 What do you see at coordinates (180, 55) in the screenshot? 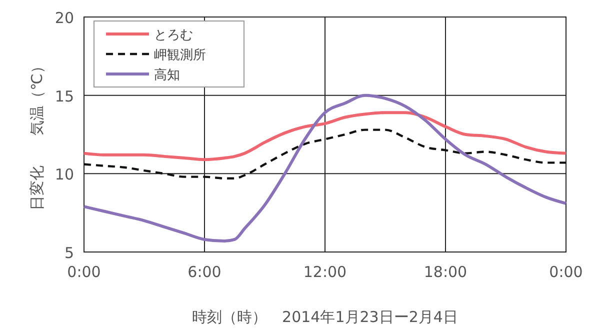
I see `legend-label: 岬観測所` at bounding box center [180, 55].